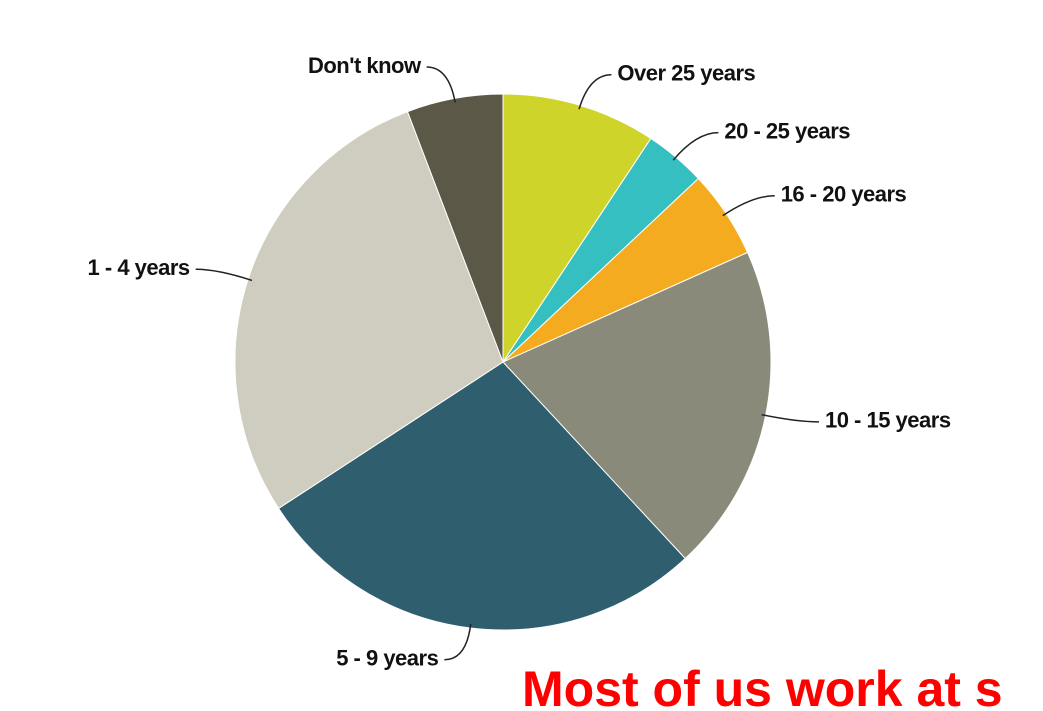 The width and height of the screenshot is (1043, 711). I want to click on slice-label: 10 - 15 years, so click(888, 420).